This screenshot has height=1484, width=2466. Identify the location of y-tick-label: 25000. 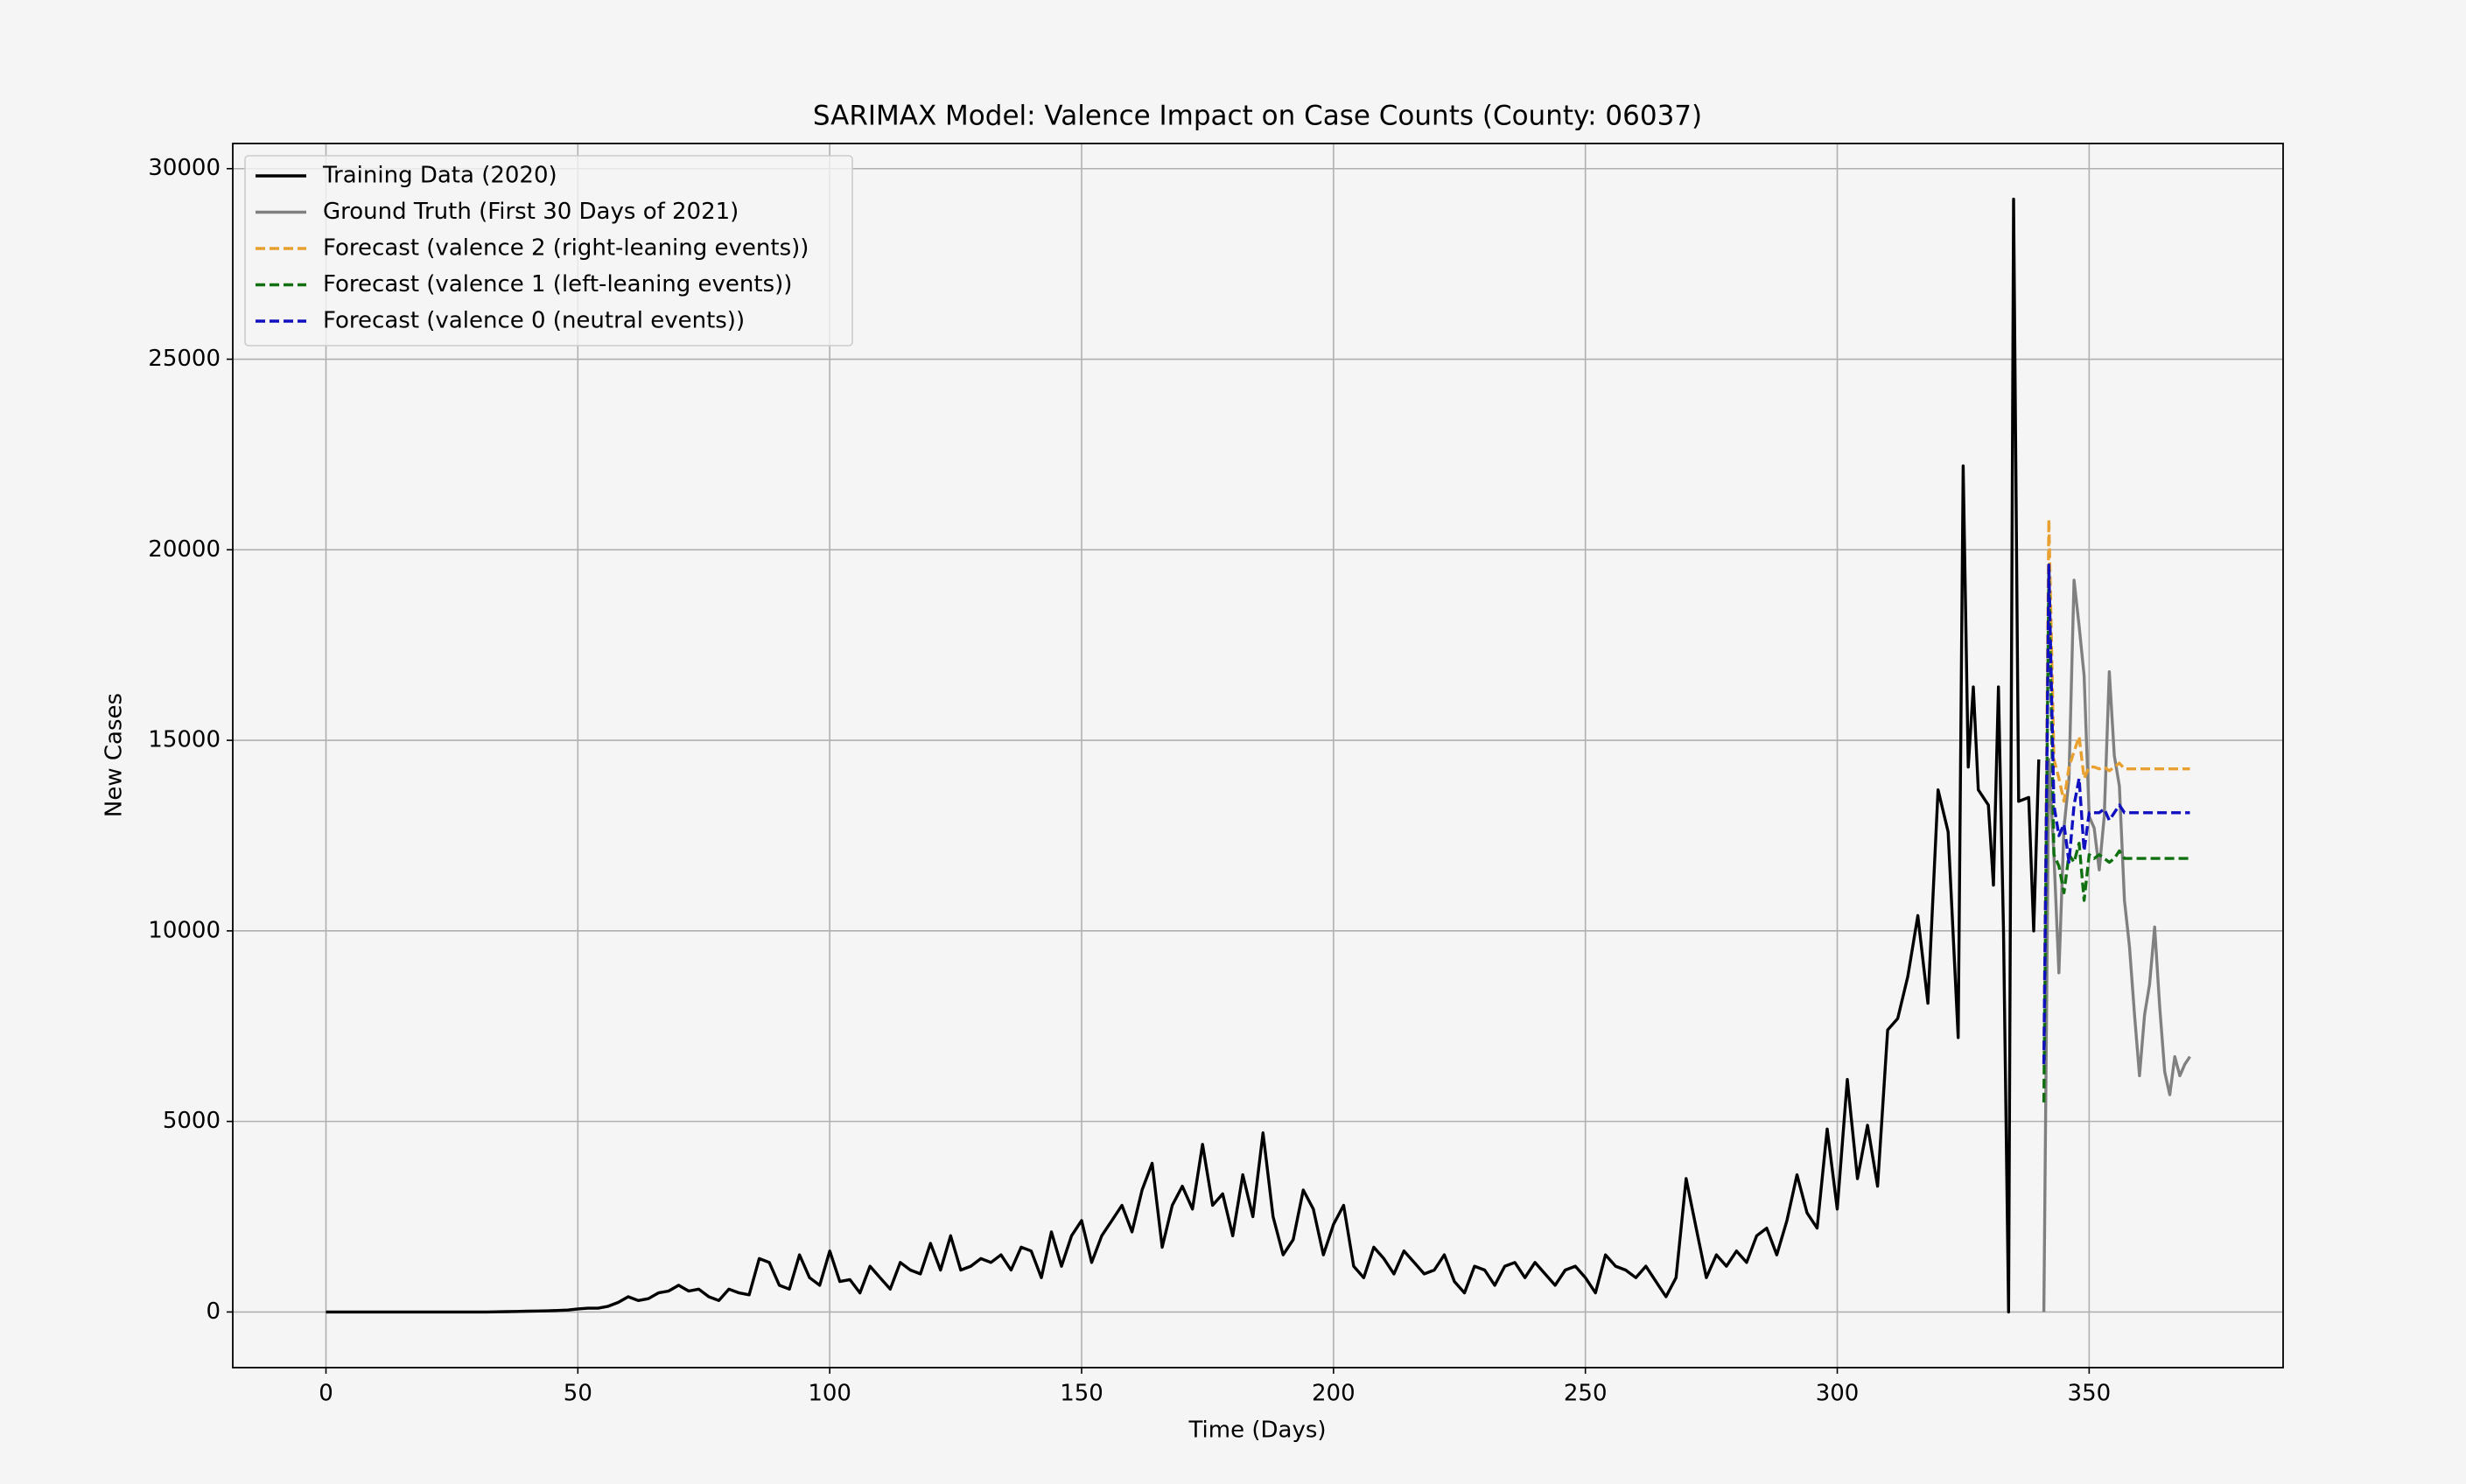
(184, 359).